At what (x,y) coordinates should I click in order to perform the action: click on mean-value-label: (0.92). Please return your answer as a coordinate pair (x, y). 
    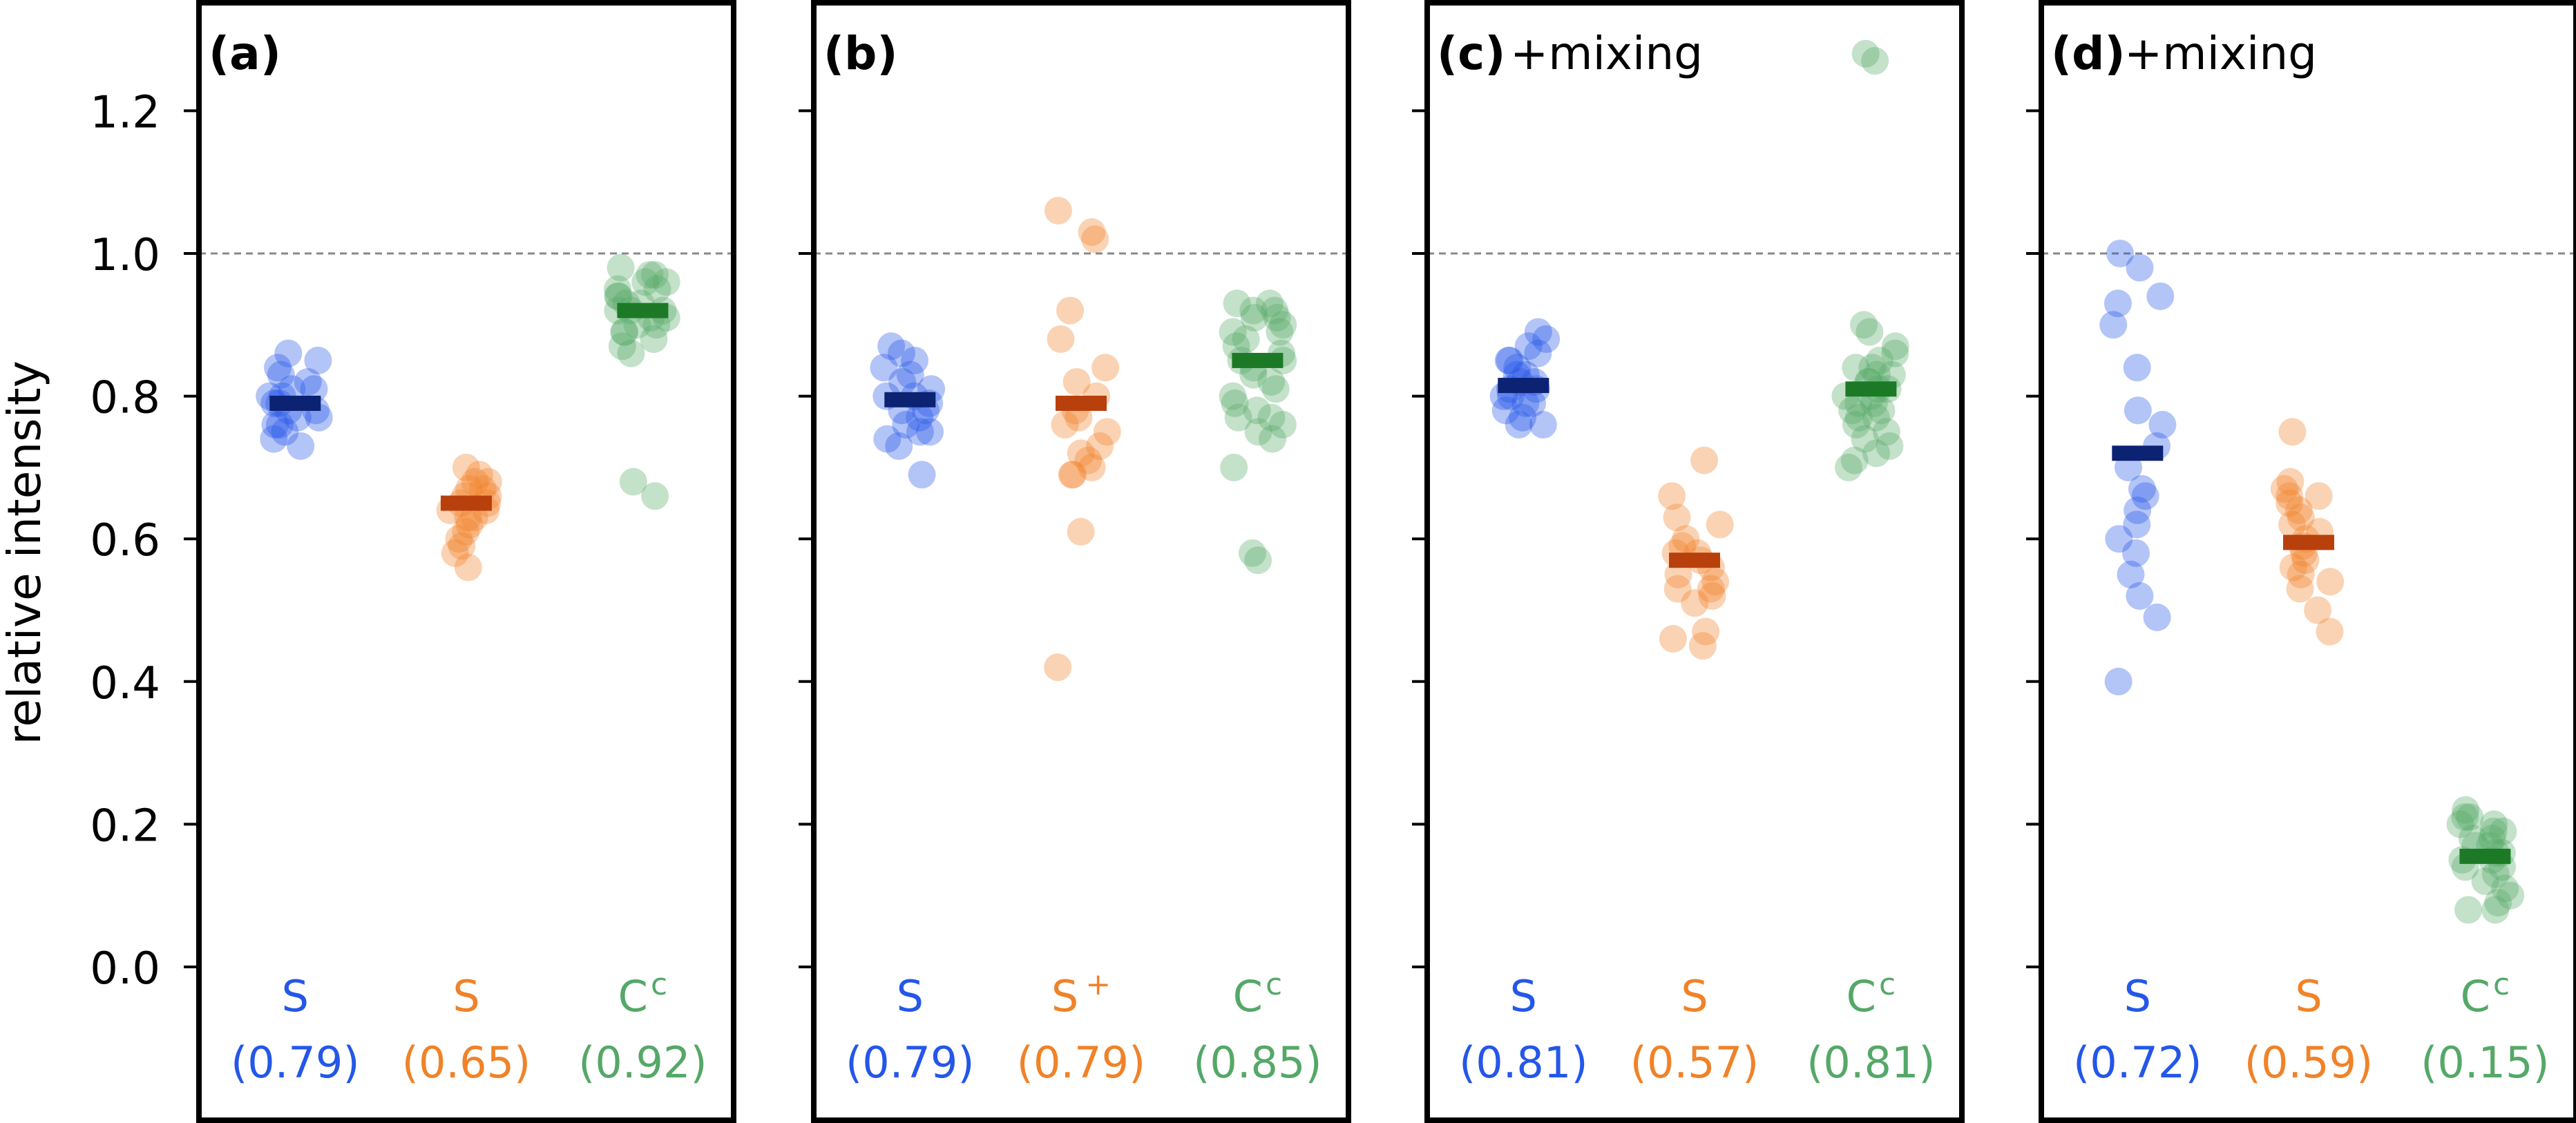
    Looking at the image, I should click on (642, 1062).